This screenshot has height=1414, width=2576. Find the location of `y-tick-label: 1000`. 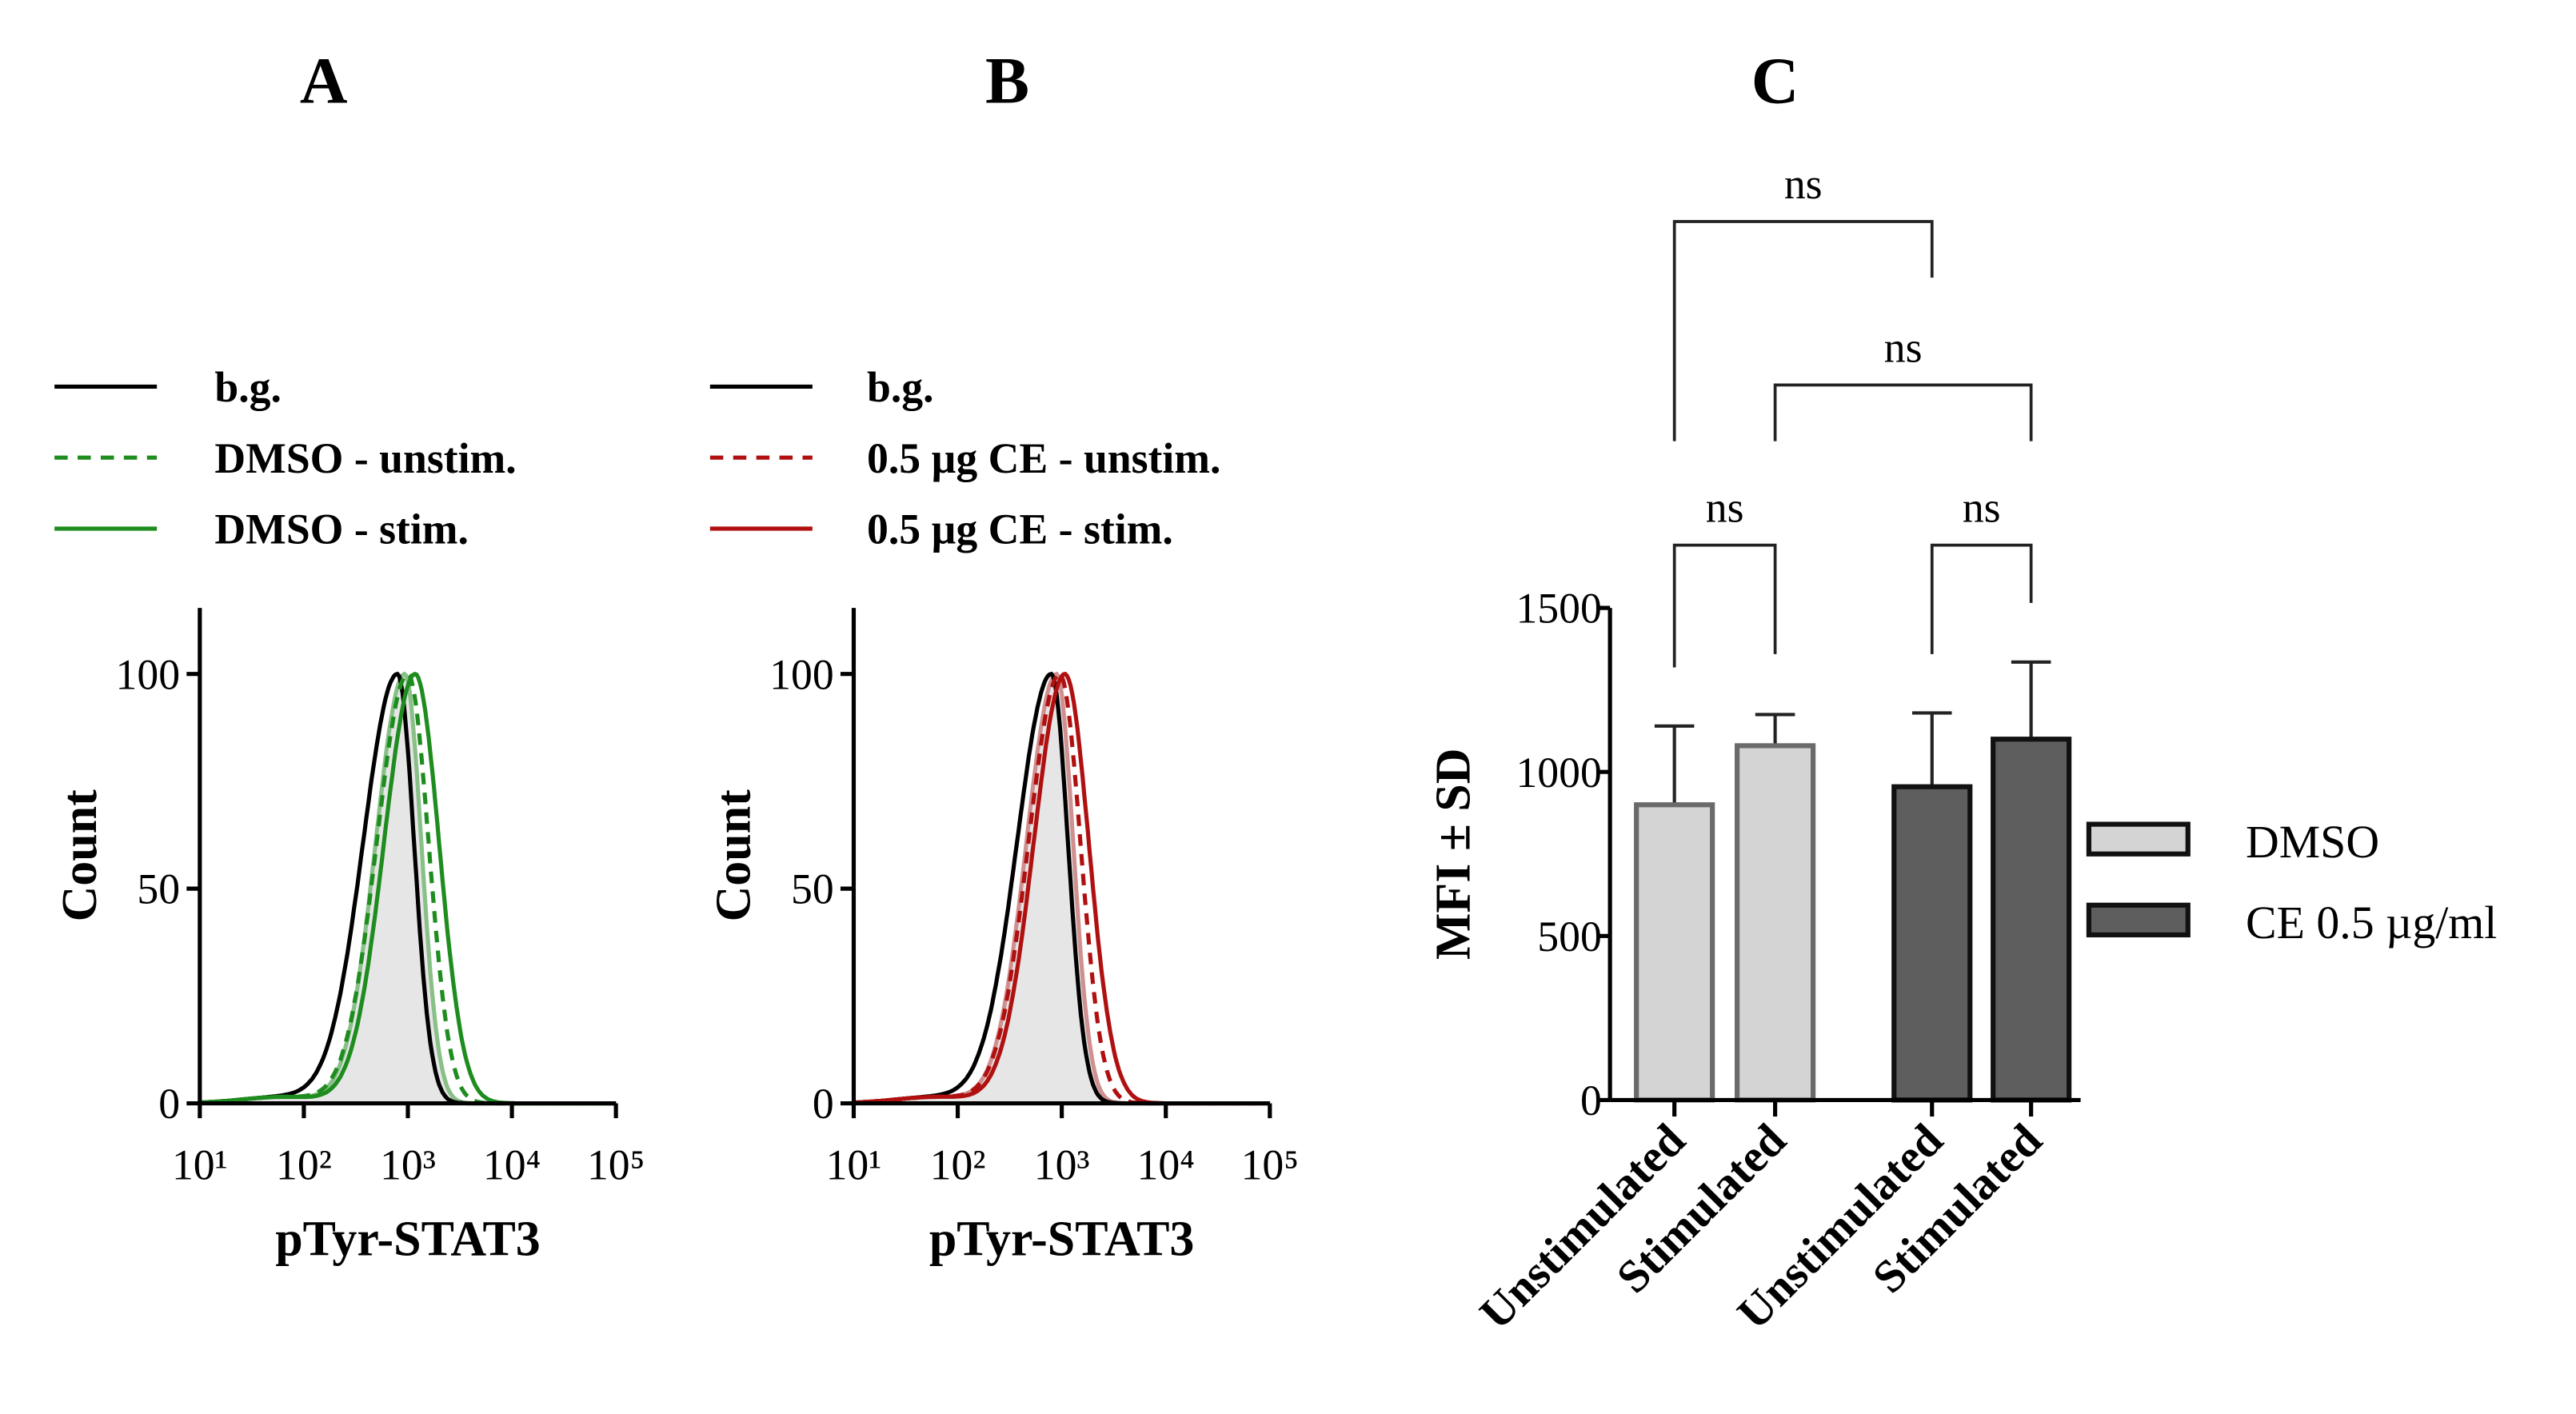

y-tick-label: 1000 is located at coordinates (1558, 773).